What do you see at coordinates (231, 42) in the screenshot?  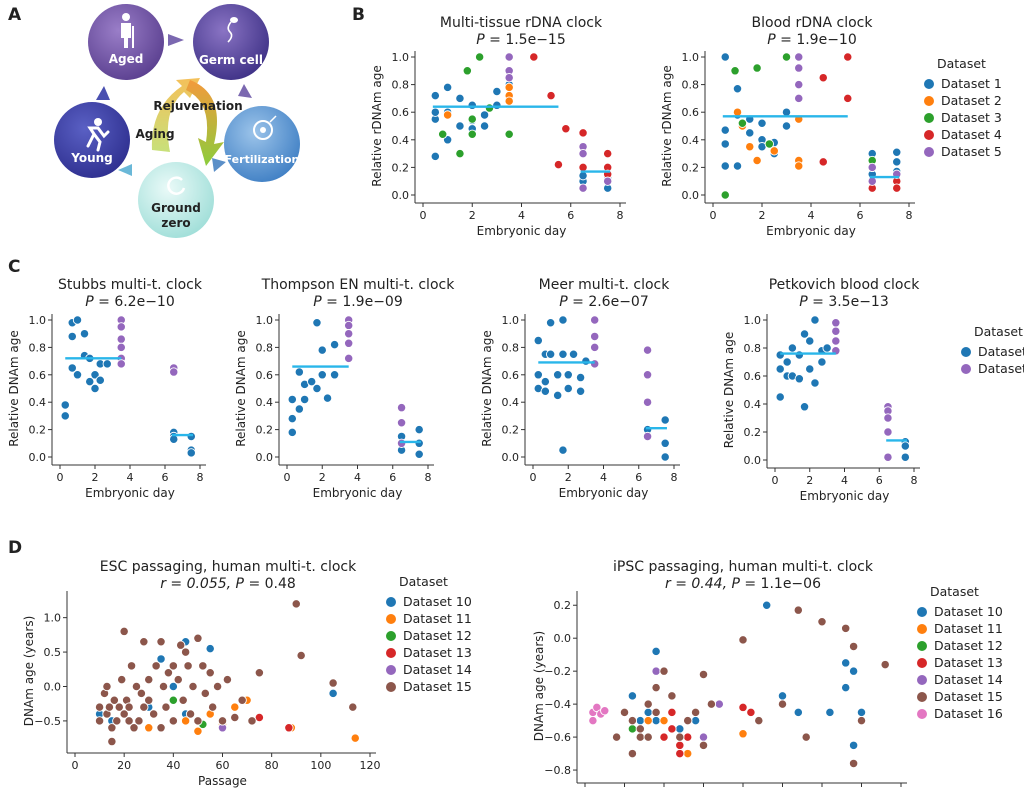 I see `germ-cell-node` at bounding box center [231, 42].